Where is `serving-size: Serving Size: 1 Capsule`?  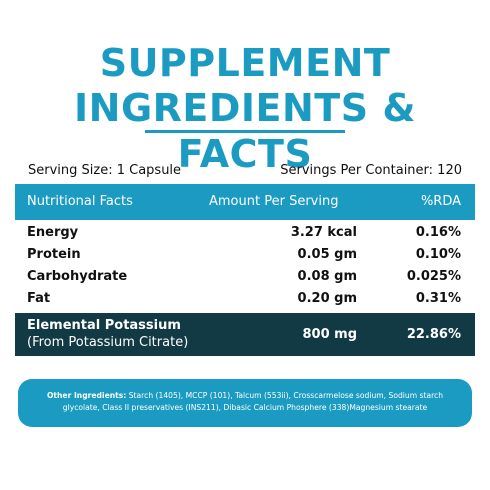
serving-size: Serving Size: 1 Capsule is located at coordinates (105, 170).